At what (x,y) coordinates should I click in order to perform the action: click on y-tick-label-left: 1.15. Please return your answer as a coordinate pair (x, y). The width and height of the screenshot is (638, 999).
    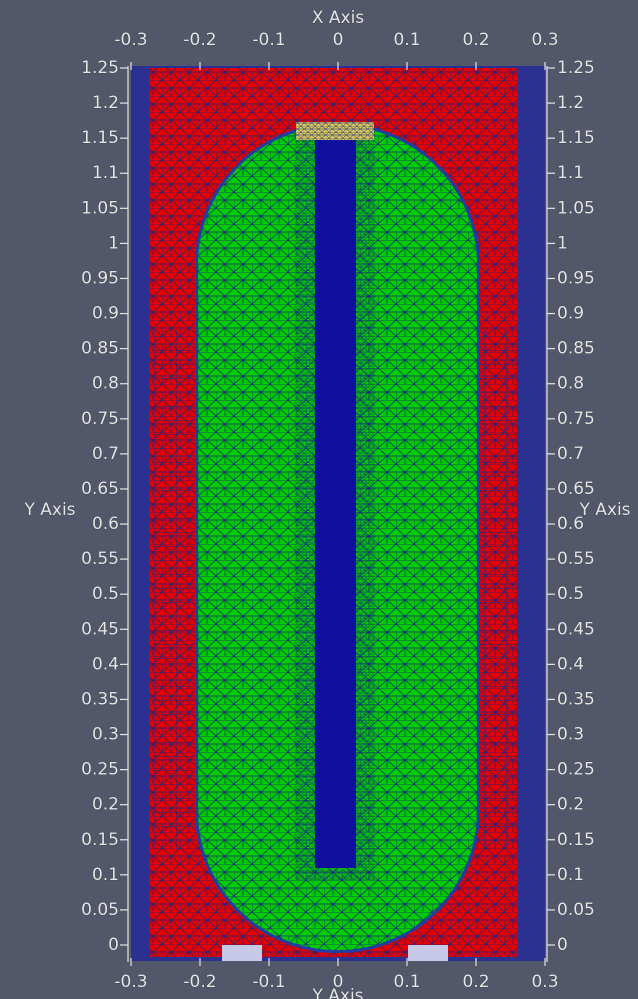
    Looking at the image, I should click on (100, 138).